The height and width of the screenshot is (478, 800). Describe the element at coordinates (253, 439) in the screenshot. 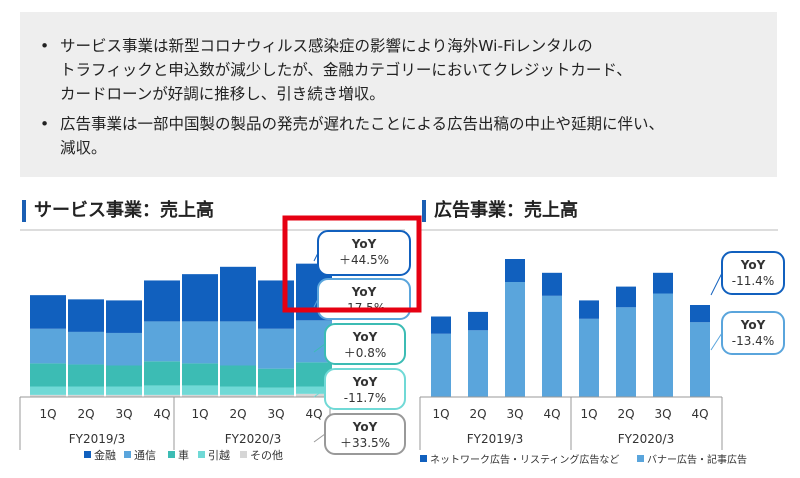

I see `service-group-label: FY2020/3` at that location.